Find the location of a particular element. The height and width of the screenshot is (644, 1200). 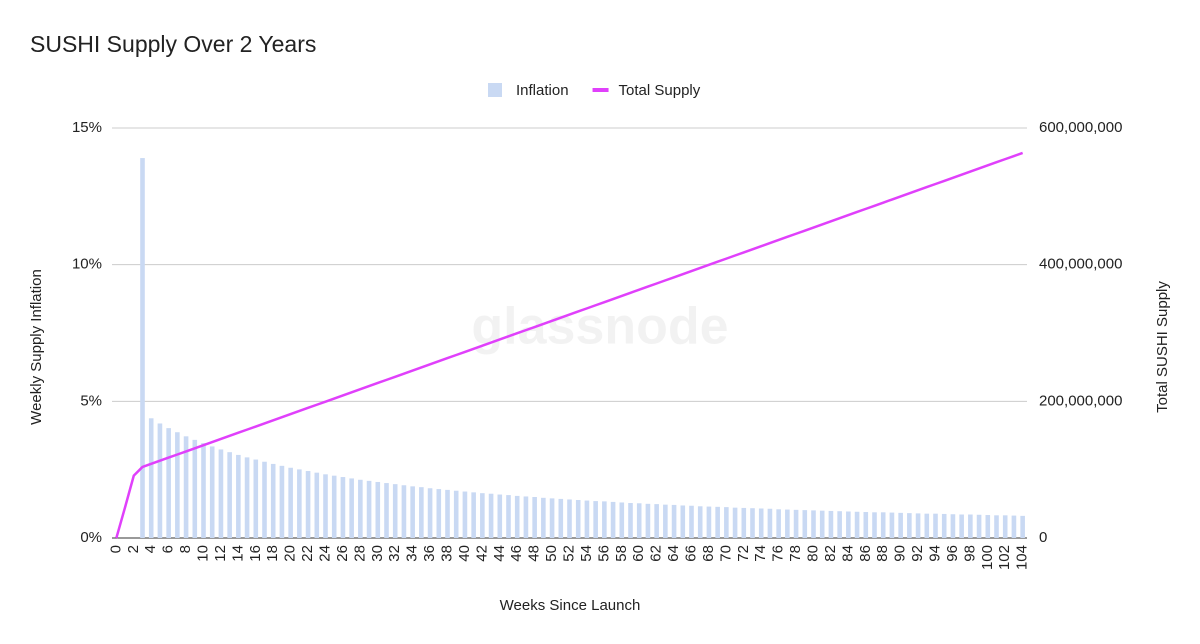

x-tick-label: 90 is located at coordinates (900, 553).